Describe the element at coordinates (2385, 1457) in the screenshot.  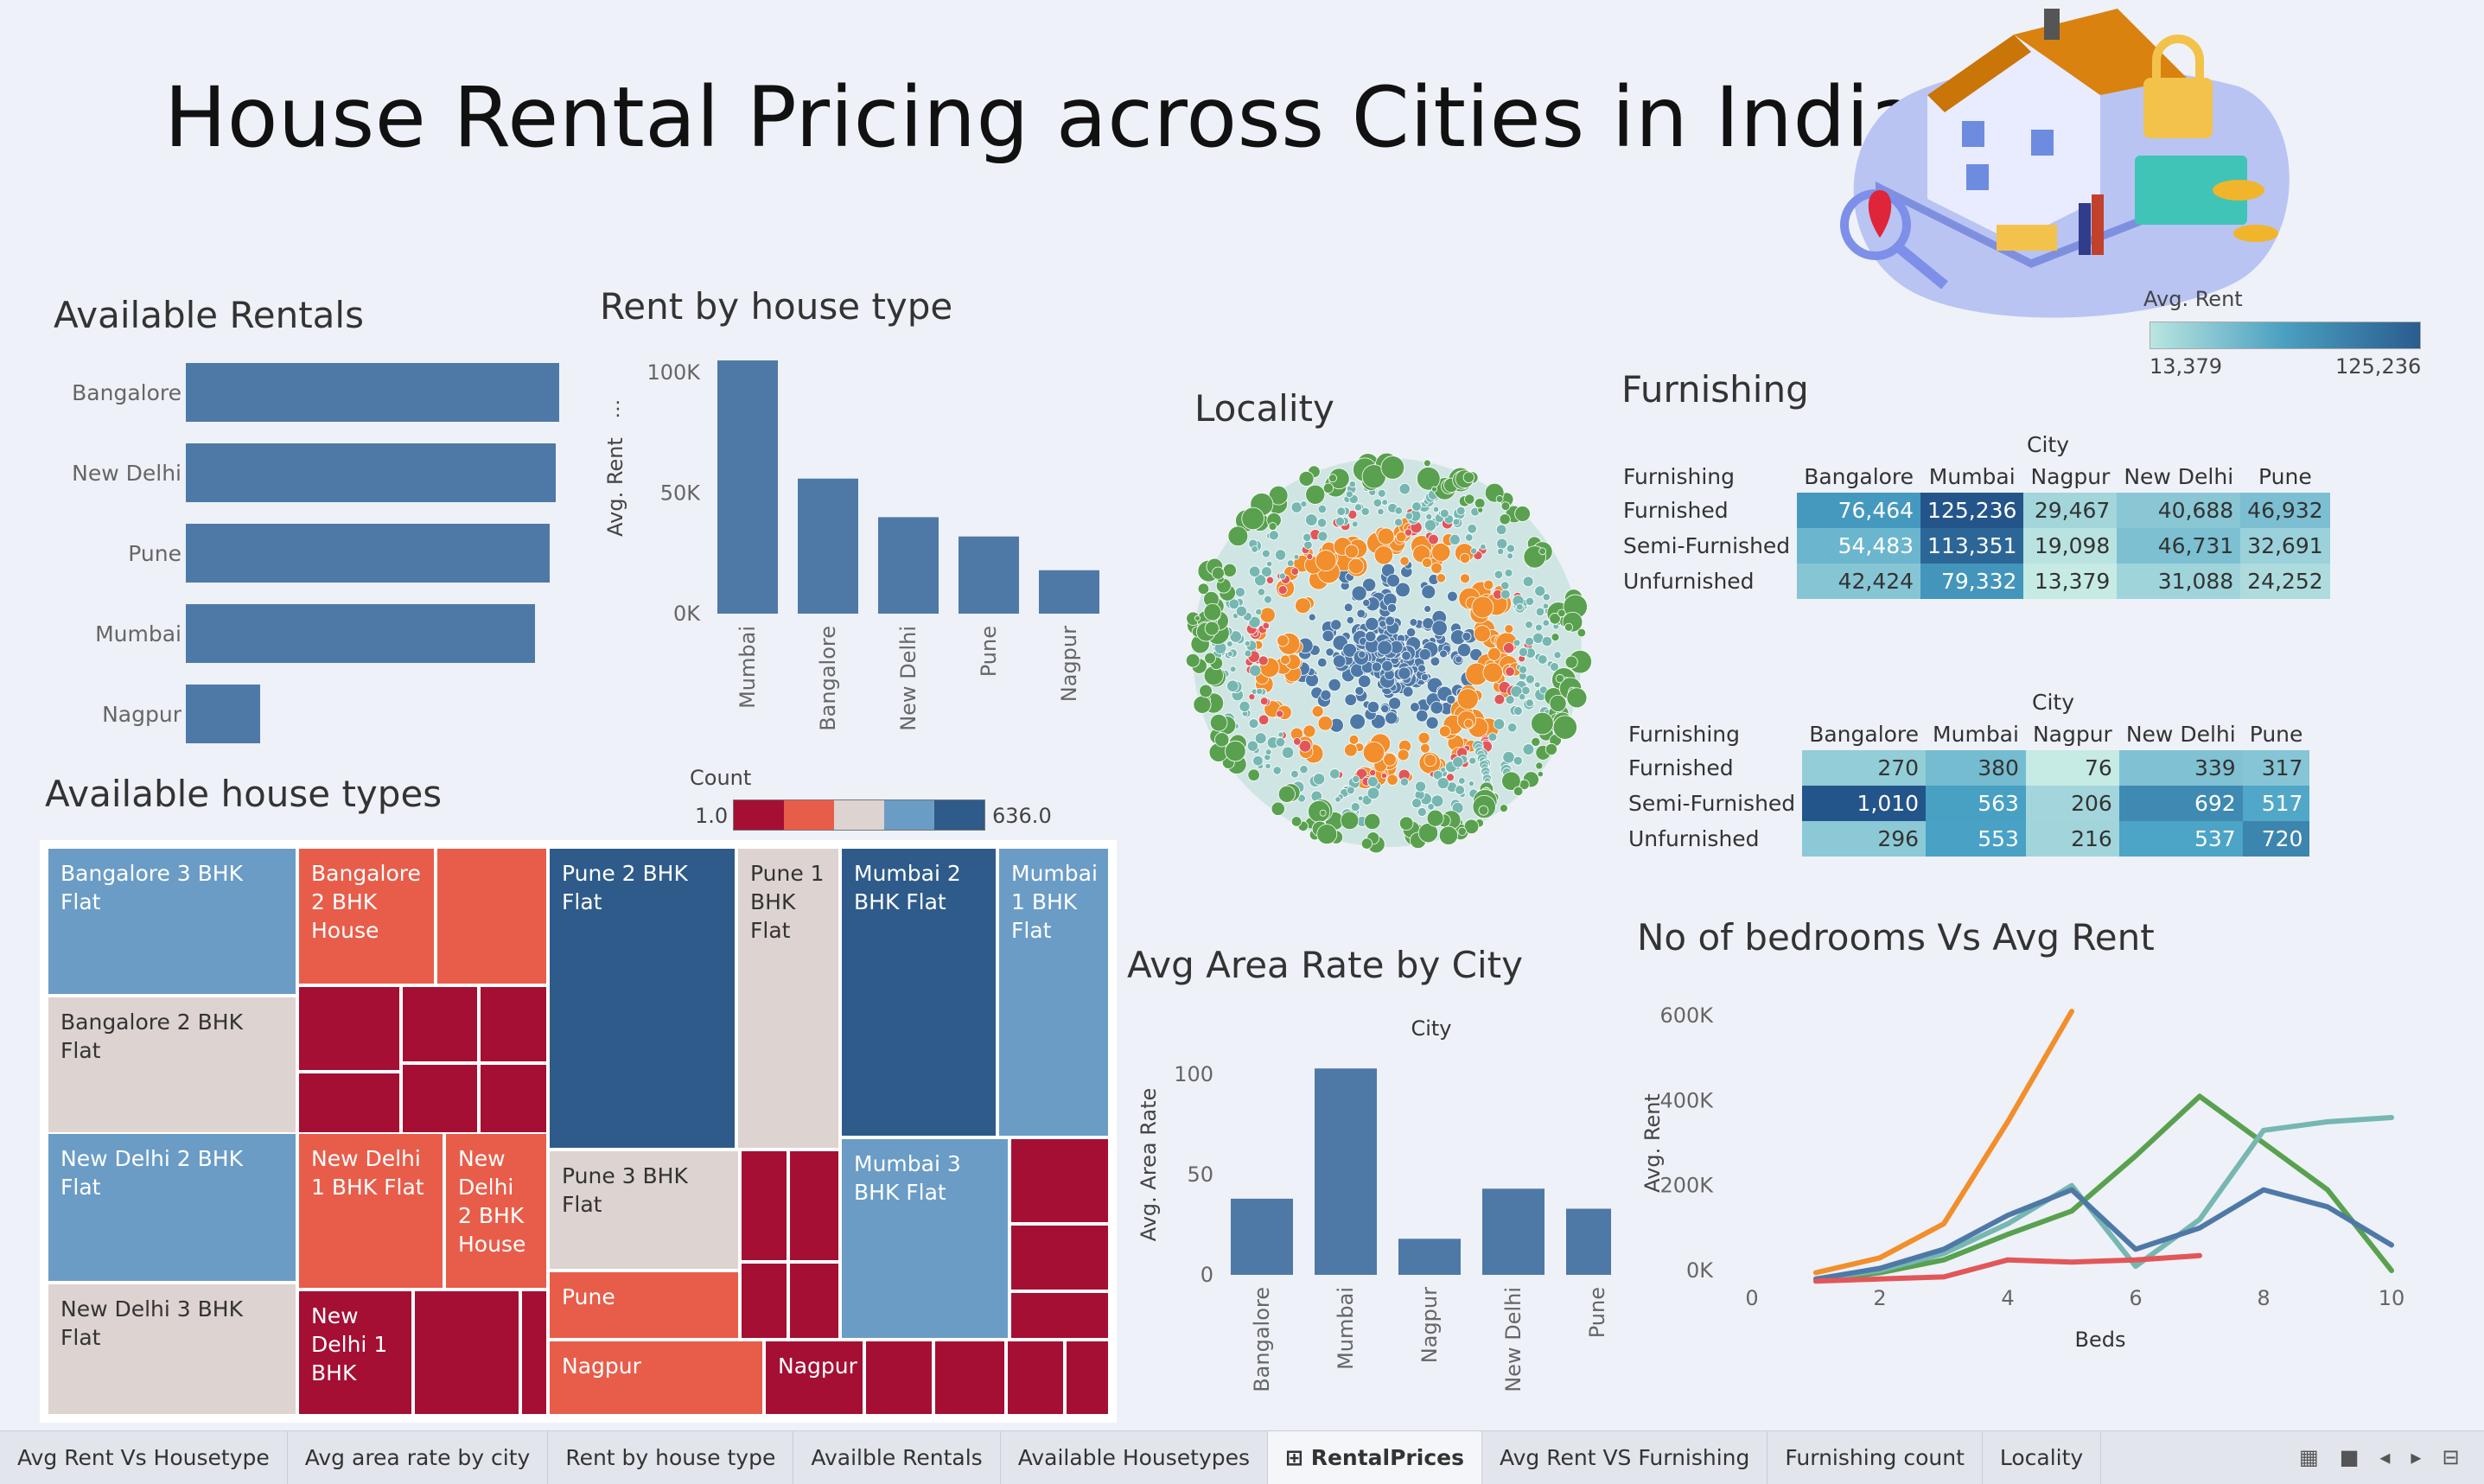
I see `prev-sheet-icon: ◂` at that location.